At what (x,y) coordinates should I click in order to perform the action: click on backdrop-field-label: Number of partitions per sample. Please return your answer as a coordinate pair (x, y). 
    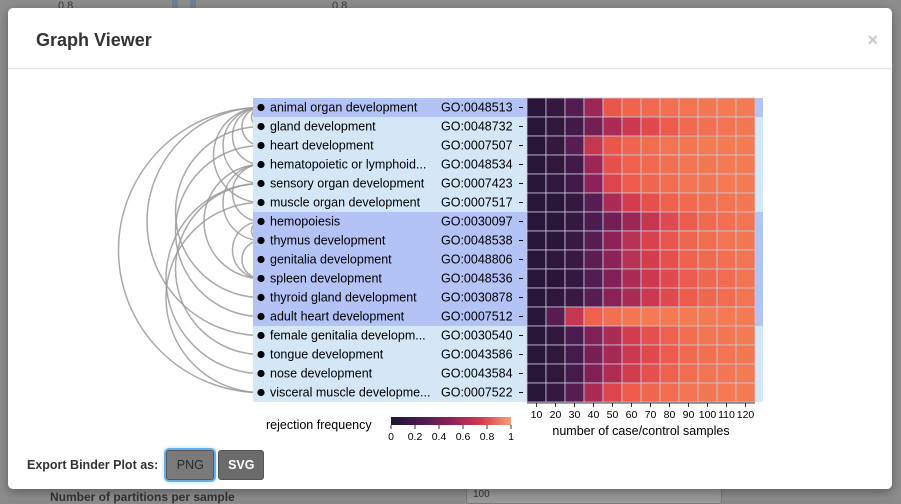
    Looking at the image, I should click on (142, 497).